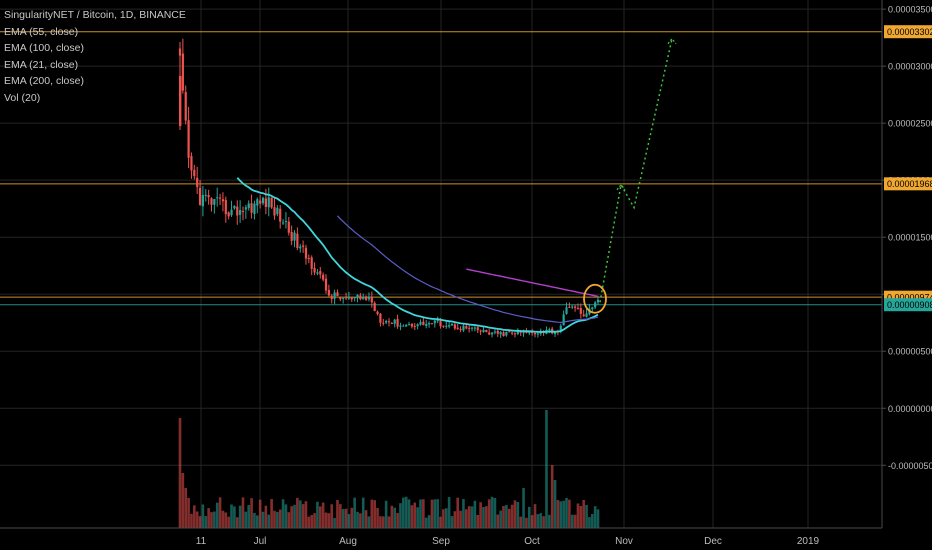  Describe the element at coordinates (41, 64) in the screenshot. I see `legend-ema-21: EMA (21, close)` at that location.